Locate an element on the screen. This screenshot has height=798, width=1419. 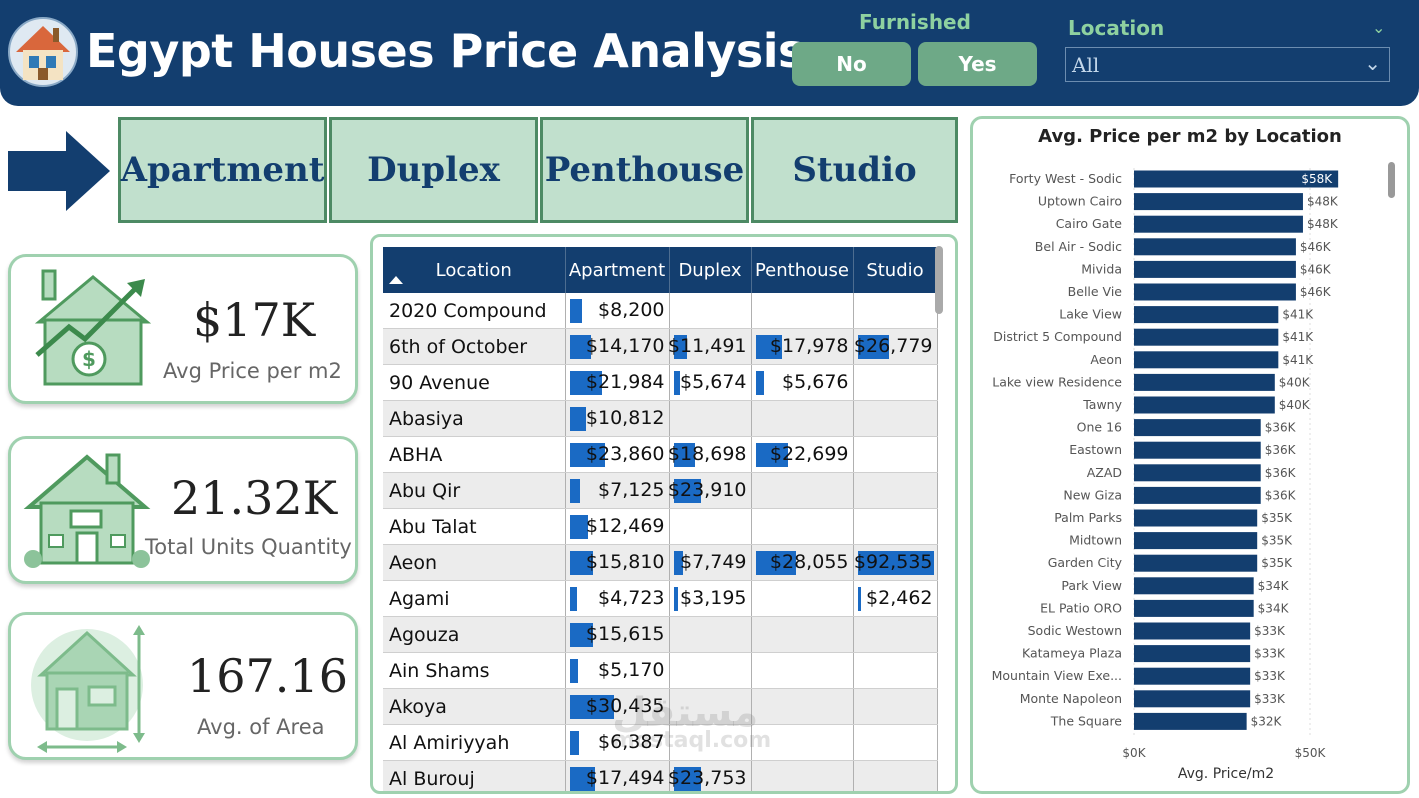
col-header-duplex: Duplex is located at coordinates (710, 270).